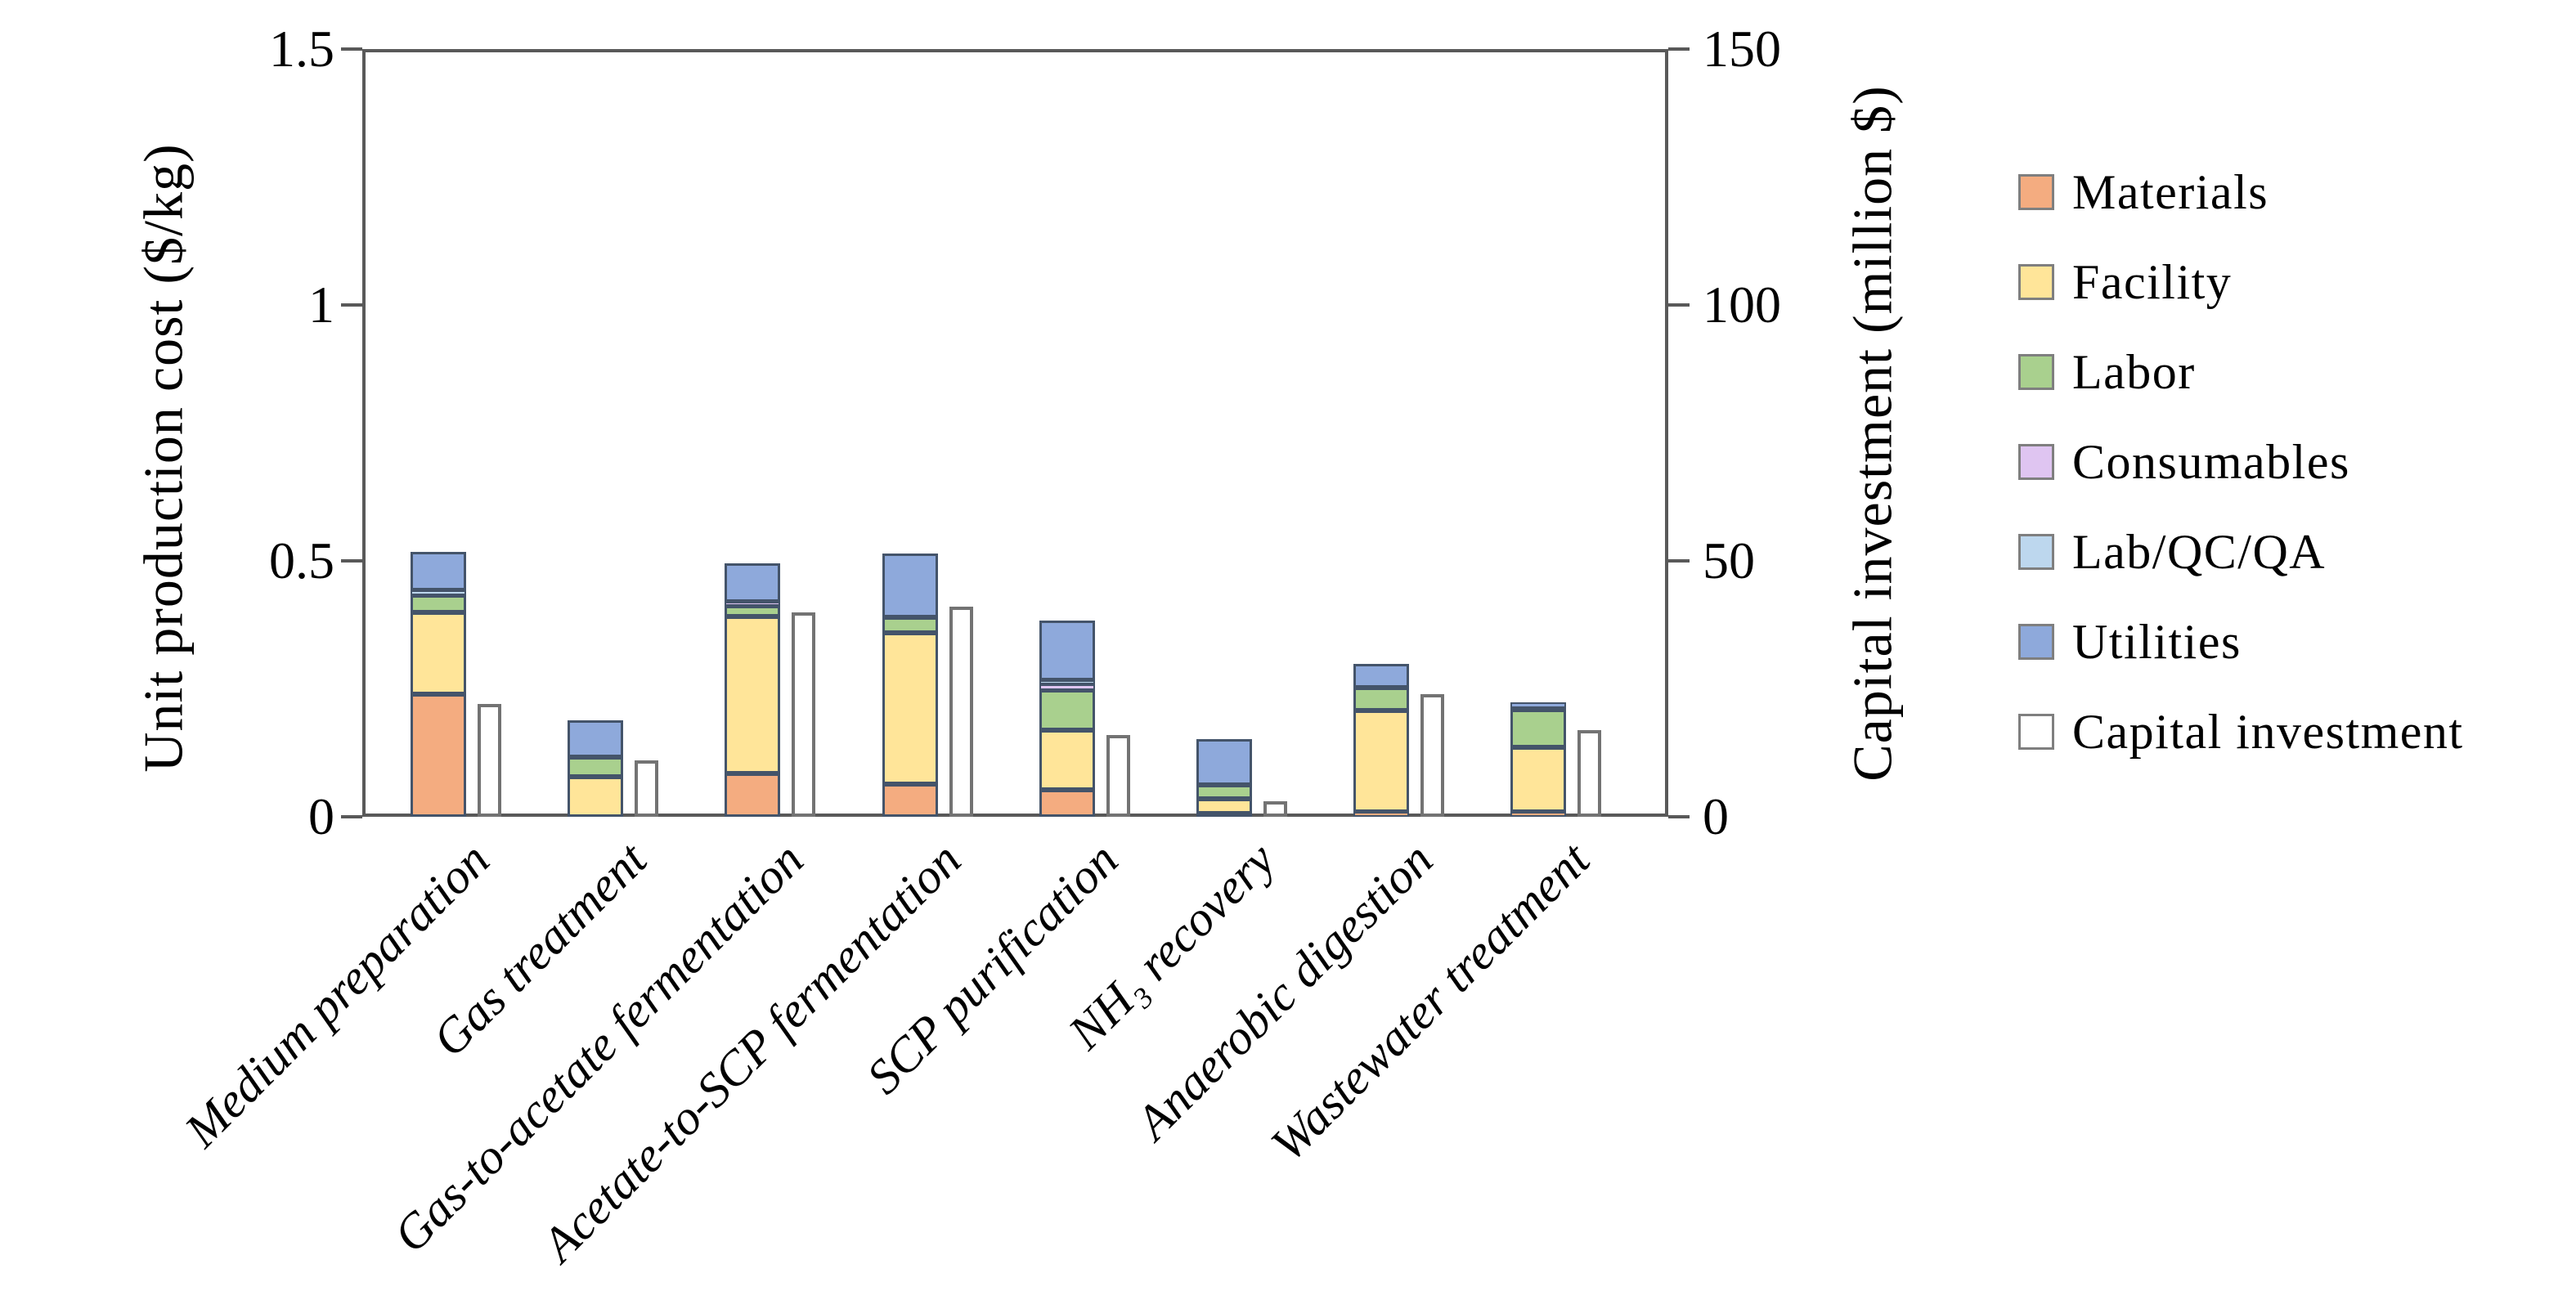 This screenshot has height=1291, width=2576. Describe the element at coordinates (2157, 642) in the screenshot. I see `legend-label: Utilities` at that location.